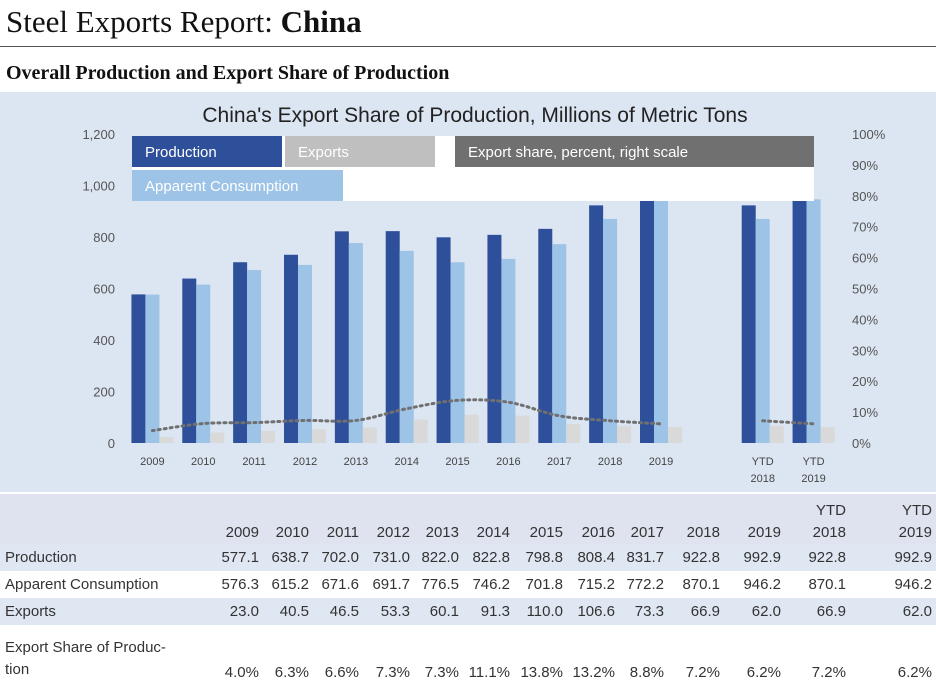 The height and width of the screenshot is (681, 936). What do you see at coordinates (388, 611) in the screenshot?
I see `table-cell: 53.3` at bounding box center [388, 611].